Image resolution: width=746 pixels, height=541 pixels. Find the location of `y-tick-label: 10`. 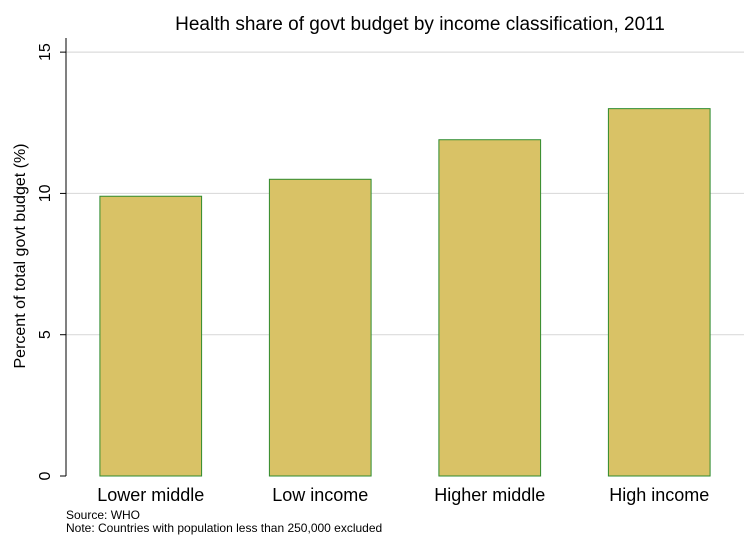

y-tick-label: 10 is located at coordinates (45, 193).